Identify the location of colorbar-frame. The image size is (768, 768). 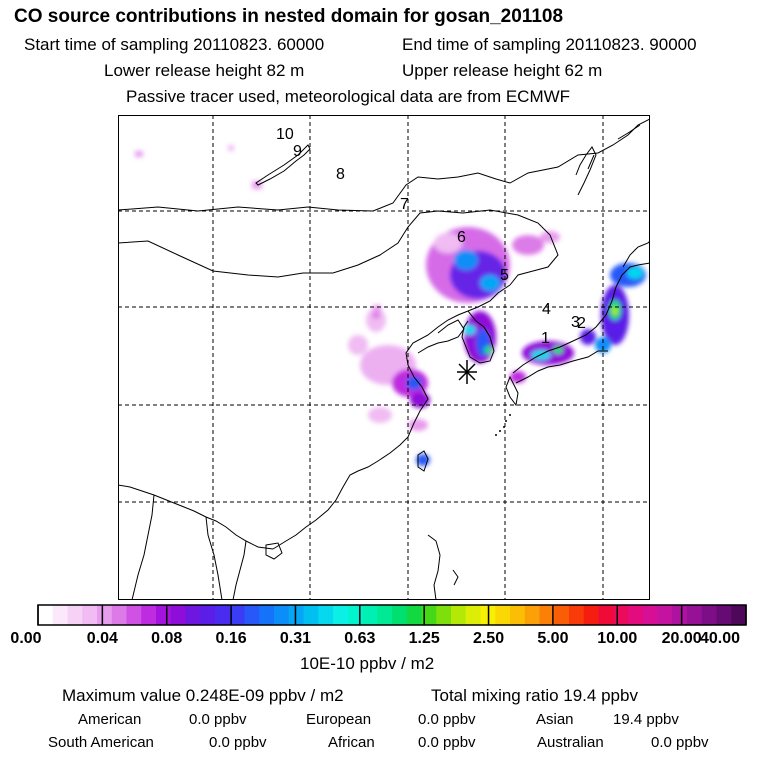
(392, 615).